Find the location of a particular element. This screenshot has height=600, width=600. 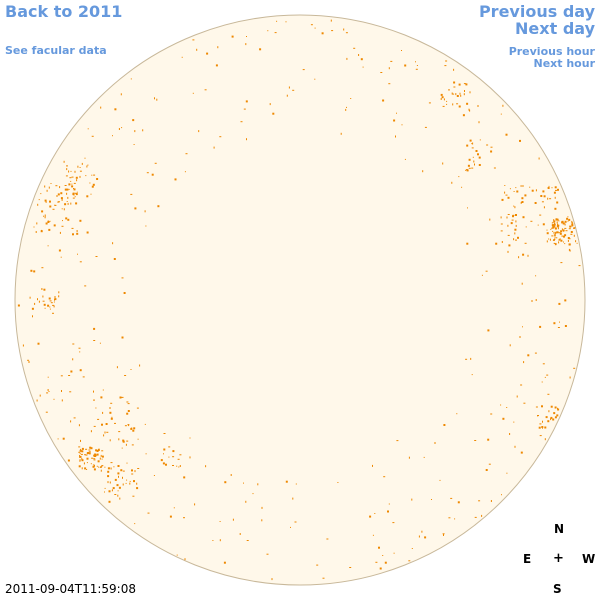

previous-hour-link: Previous hour is located at coordinates (551, 51).